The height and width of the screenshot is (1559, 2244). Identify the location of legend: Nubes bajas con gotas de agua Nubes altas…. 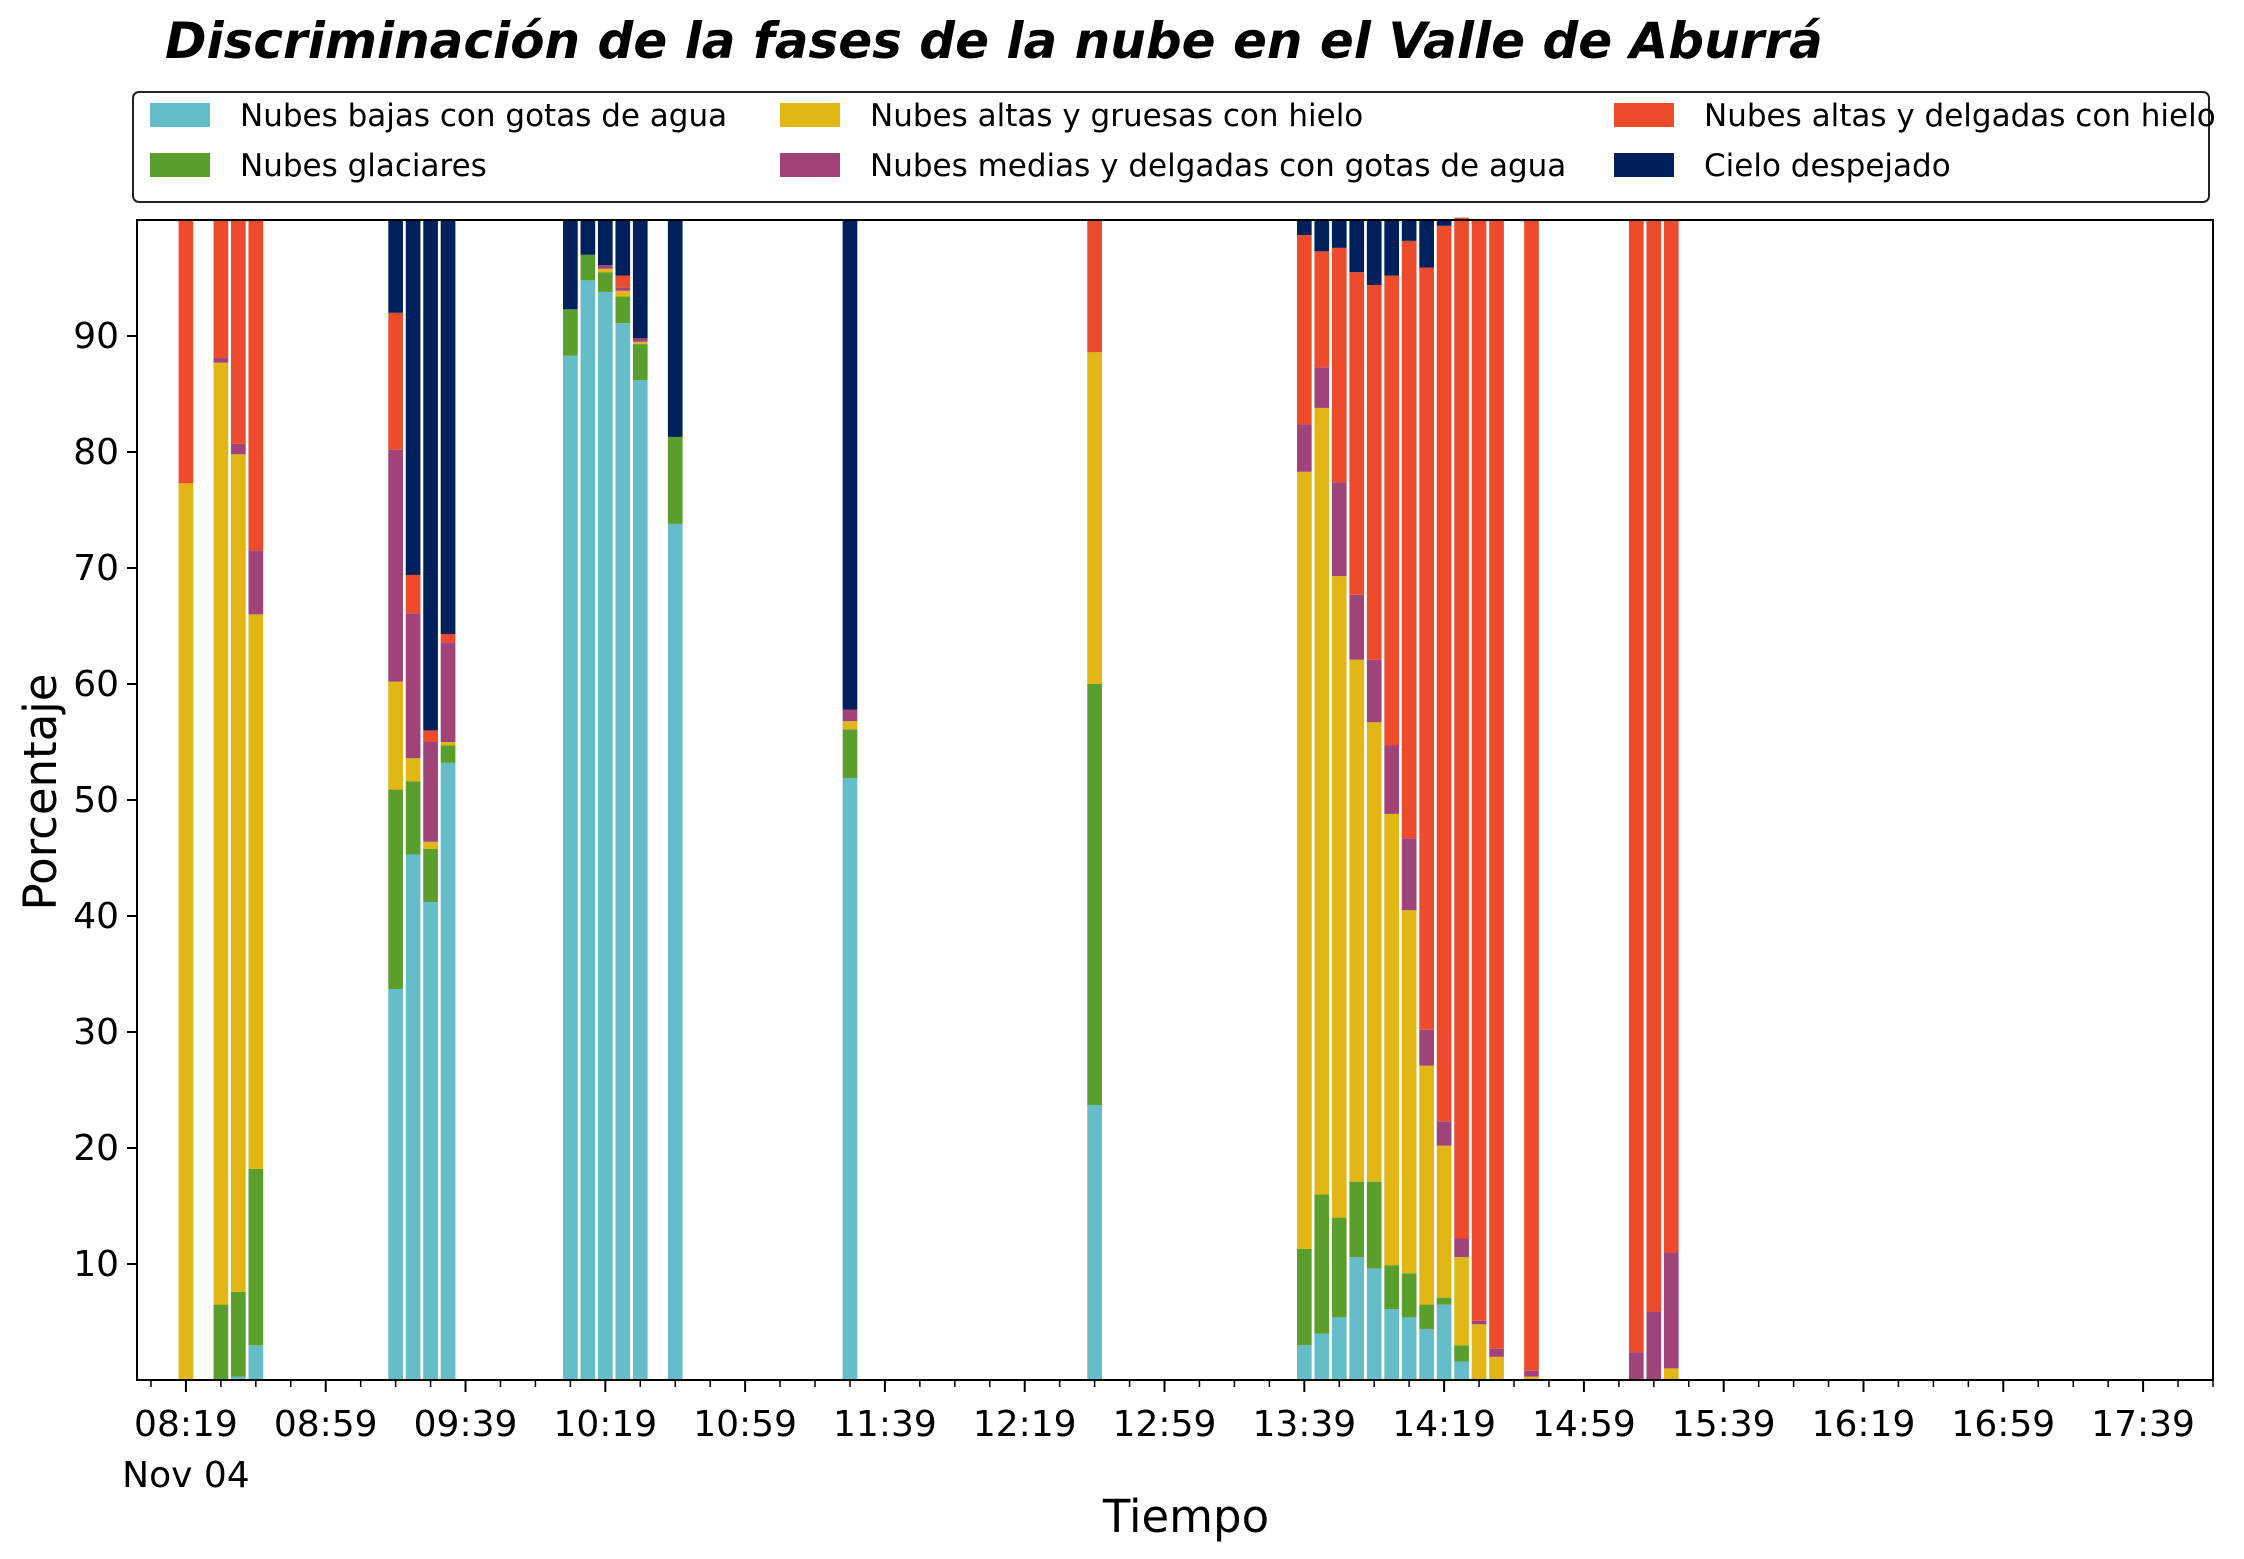
(1174, 147).